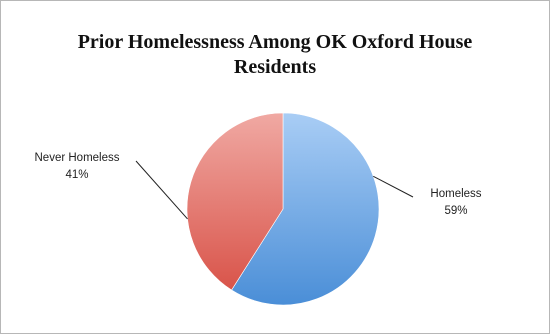 The height and width of the screenshot is (334, 550). I want to click on slice-label-percent-never-homeless: 41%, so click(76, 175).